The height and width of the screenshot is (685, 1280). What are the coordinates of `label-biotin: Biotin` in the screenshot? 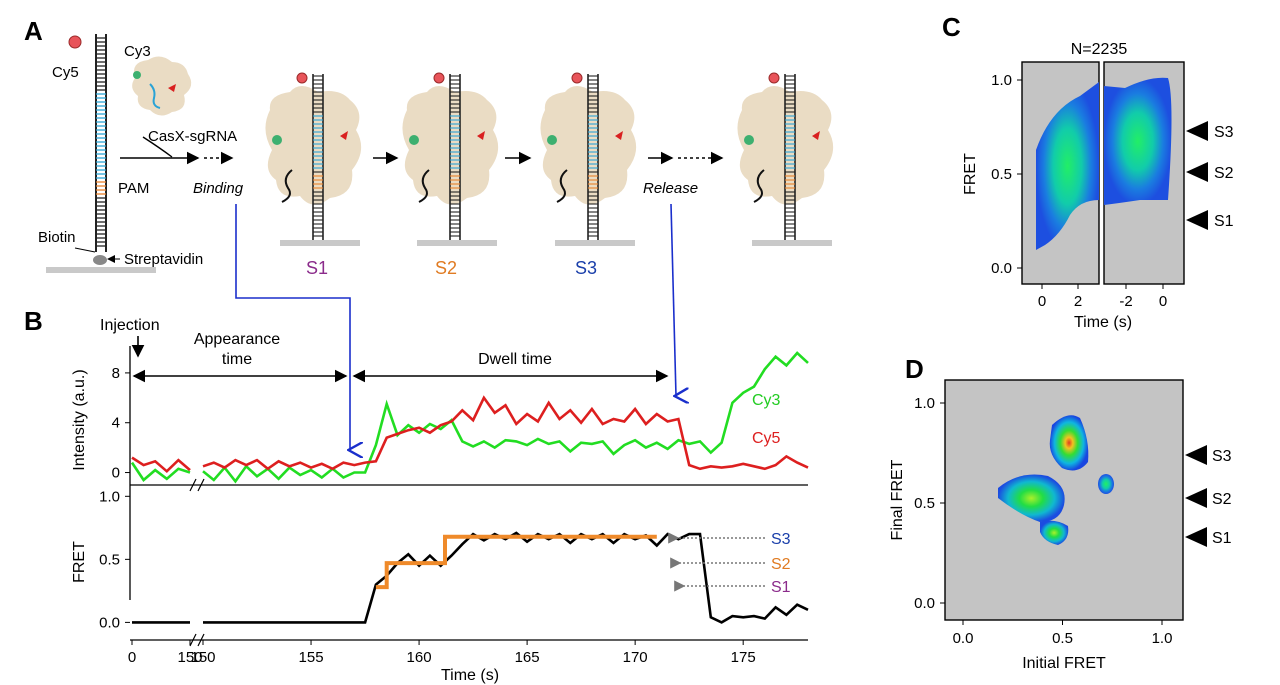 It's located at (57, 237).